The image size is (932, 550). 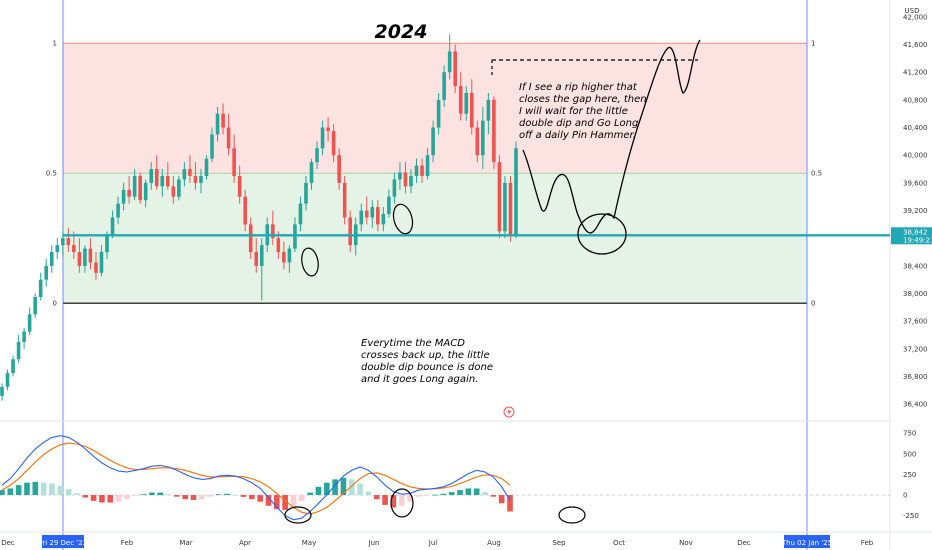 I want to click on fib-level-label-left: 0.5, so click(x=51, y=174).